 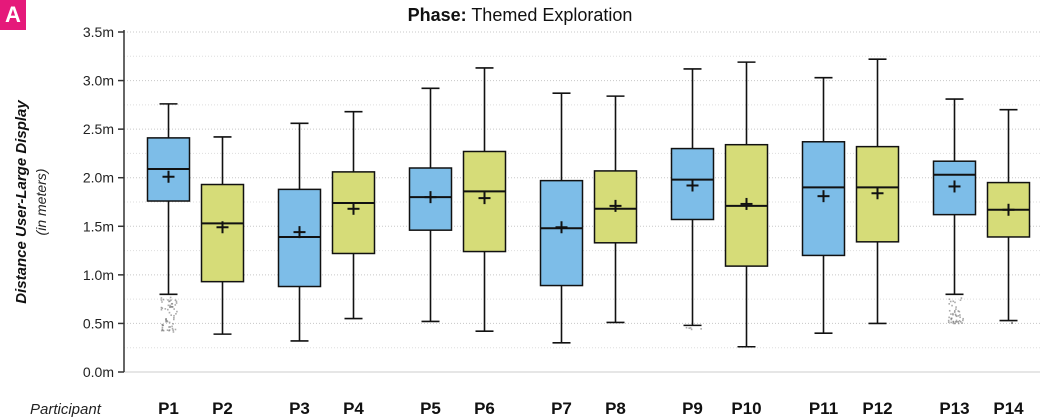 What do you see at coordinates (877, 191) in the screenshot?
I see `box-p12` at bounding box center [877, 191].